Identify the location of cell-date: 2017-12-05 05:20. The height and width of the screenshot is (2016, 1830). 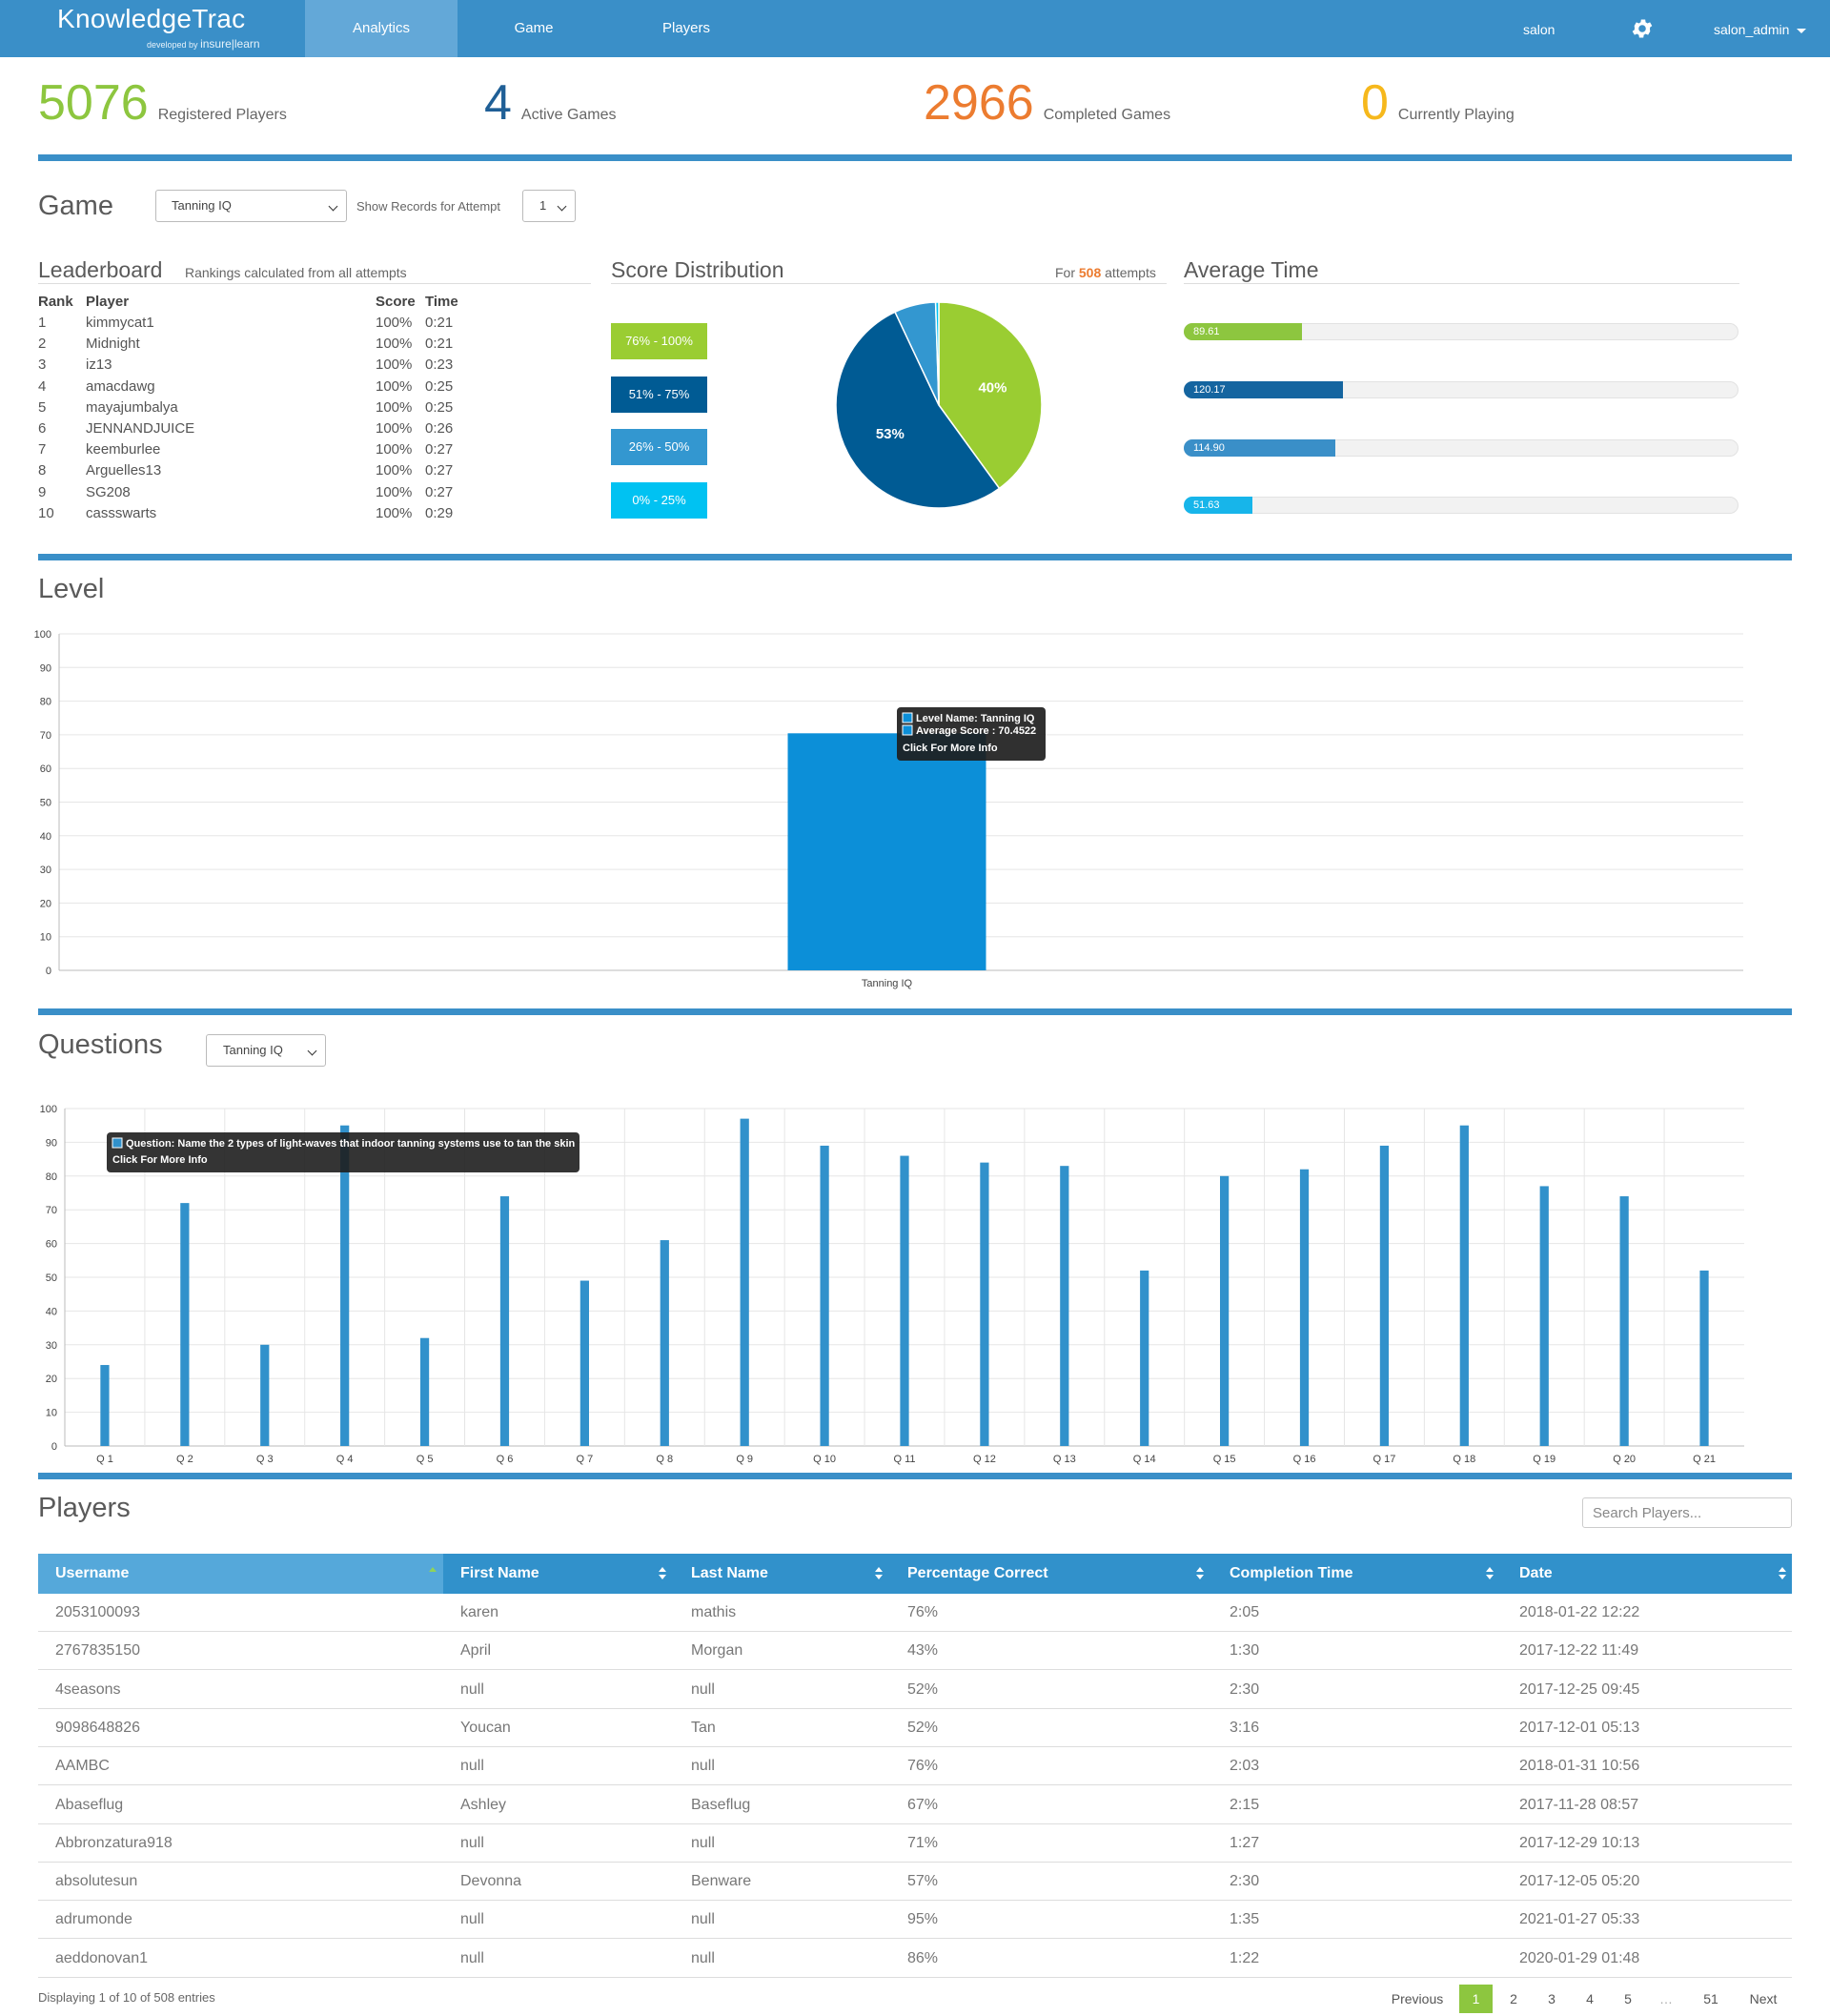
(1580, 1881).